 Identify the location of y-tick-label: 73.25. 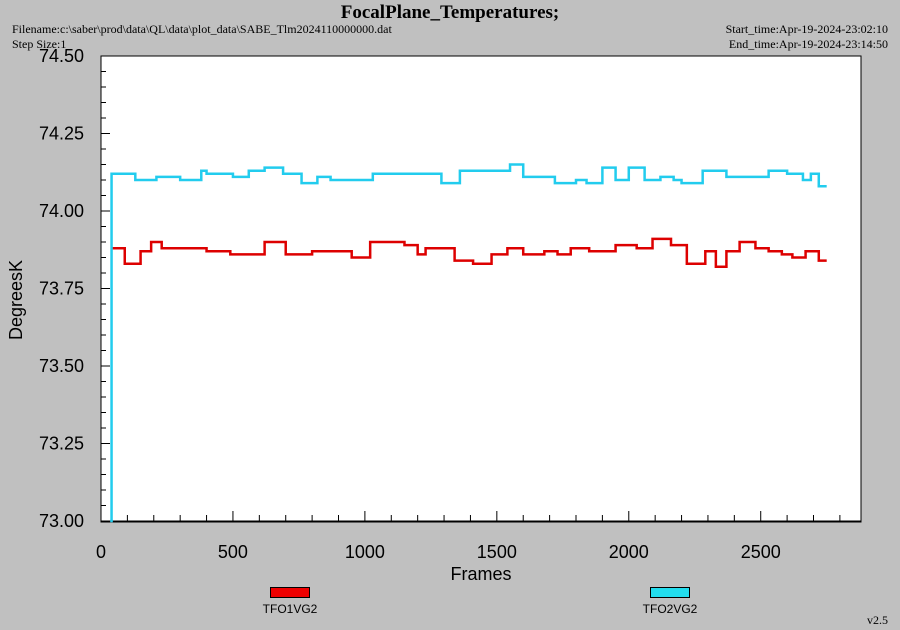
(61, 444).